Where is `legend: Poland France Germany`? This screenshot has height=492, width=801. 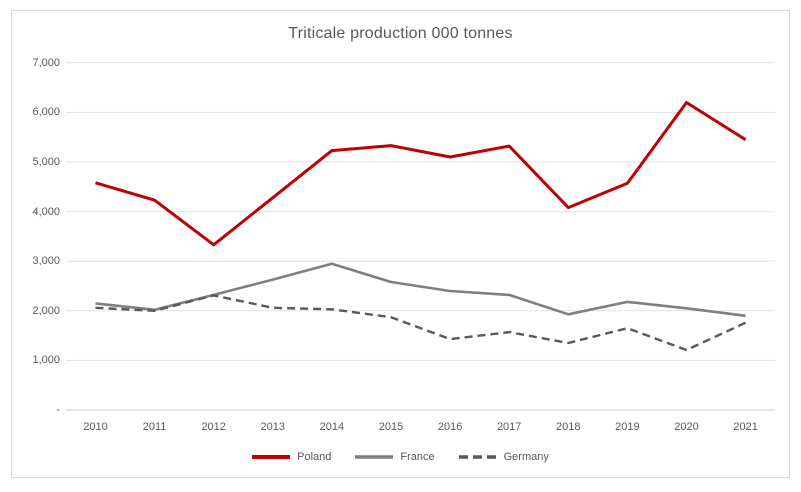 legend: Poland France Germany is located at coordinates (400, 457).